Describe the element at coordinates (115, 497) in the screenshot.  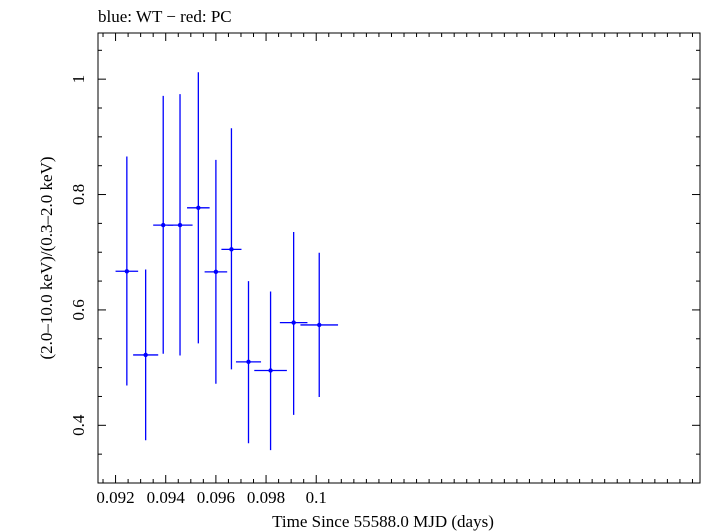
I see `x-tick-label: 0.092` at that location.